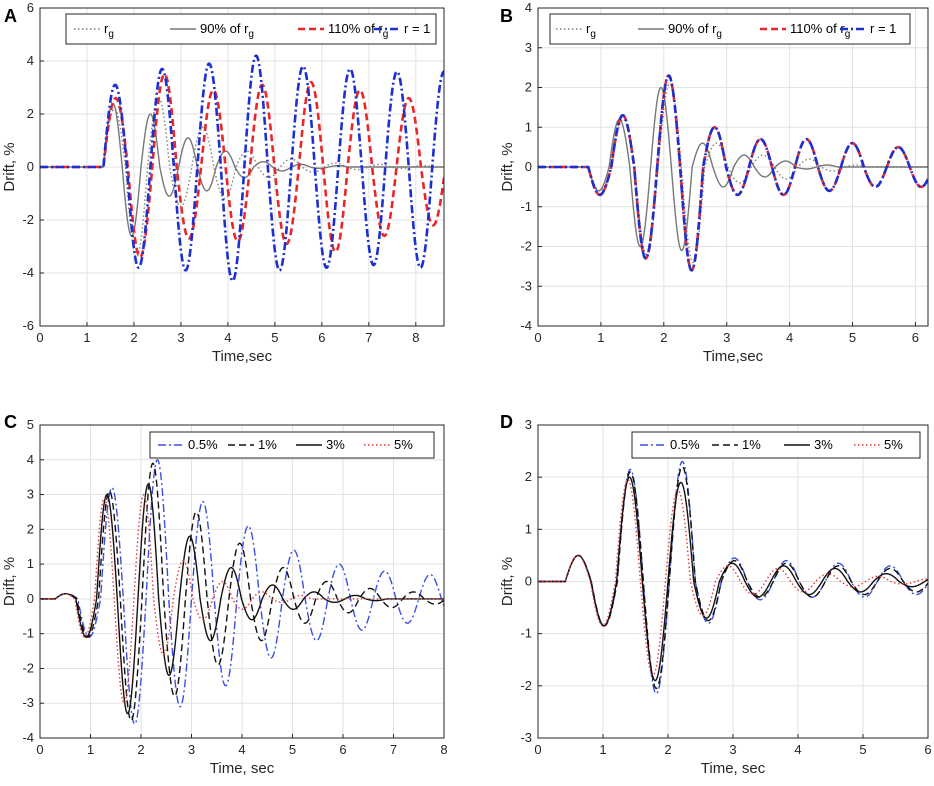 The width and height of the screenshot is (934, 786). I want to click on y-tick-label: 5, so click(30, 424).